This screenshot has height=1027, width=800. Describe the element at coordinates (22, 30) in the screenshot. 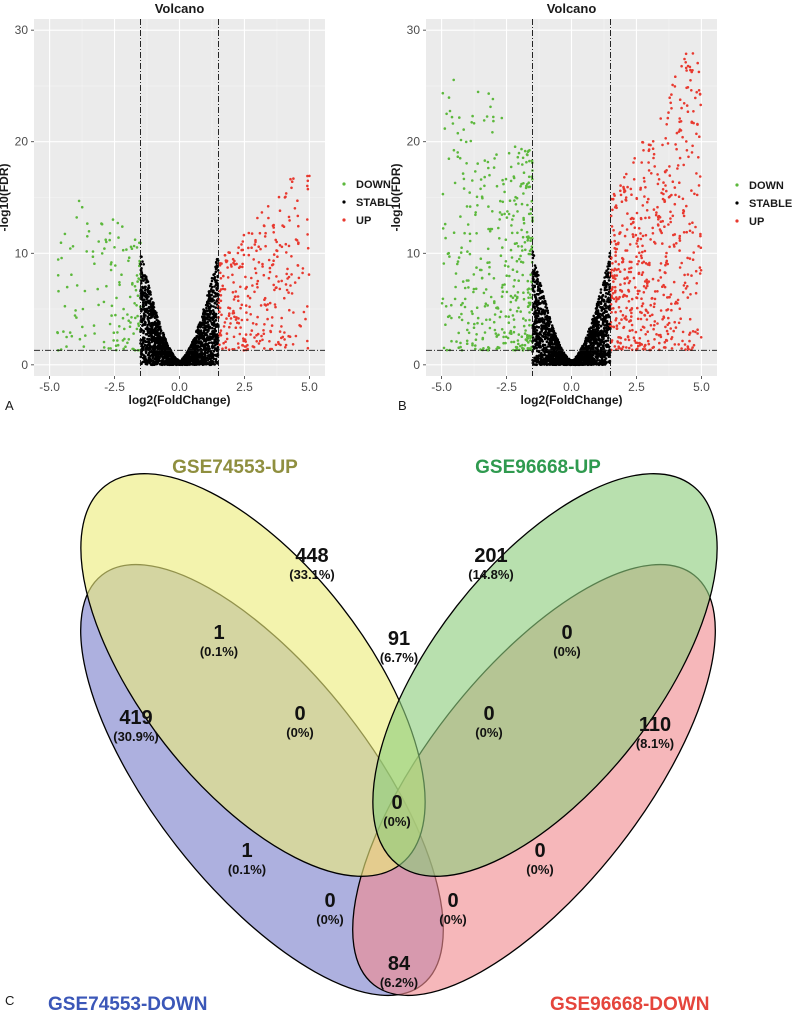

I see `y-tick-label: 30` at that location.